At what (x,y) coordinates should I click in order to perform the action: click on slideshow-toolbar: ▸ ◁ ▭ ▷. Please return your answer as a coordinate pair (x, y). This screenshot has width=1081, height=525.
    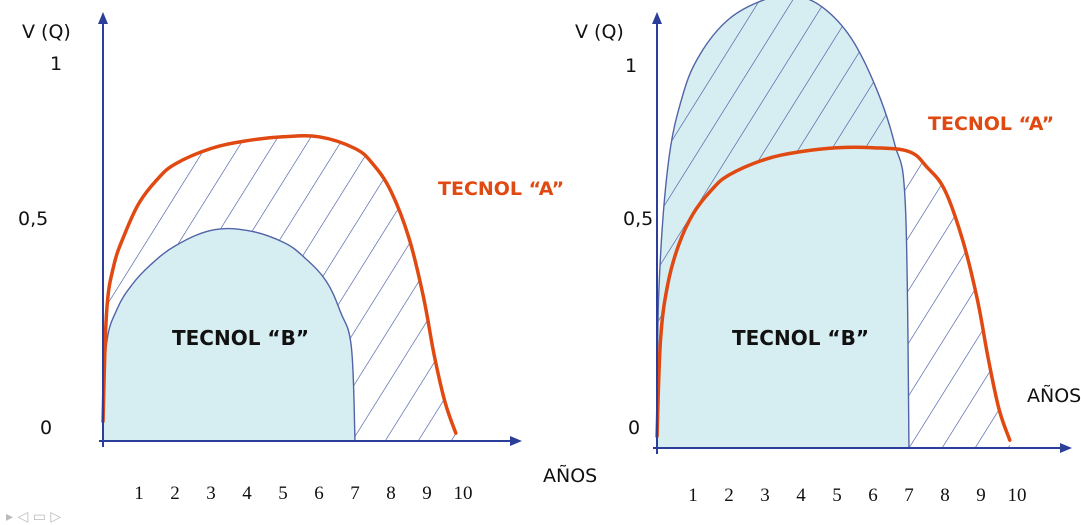
    Looking at the image, I should click on (33, 517).